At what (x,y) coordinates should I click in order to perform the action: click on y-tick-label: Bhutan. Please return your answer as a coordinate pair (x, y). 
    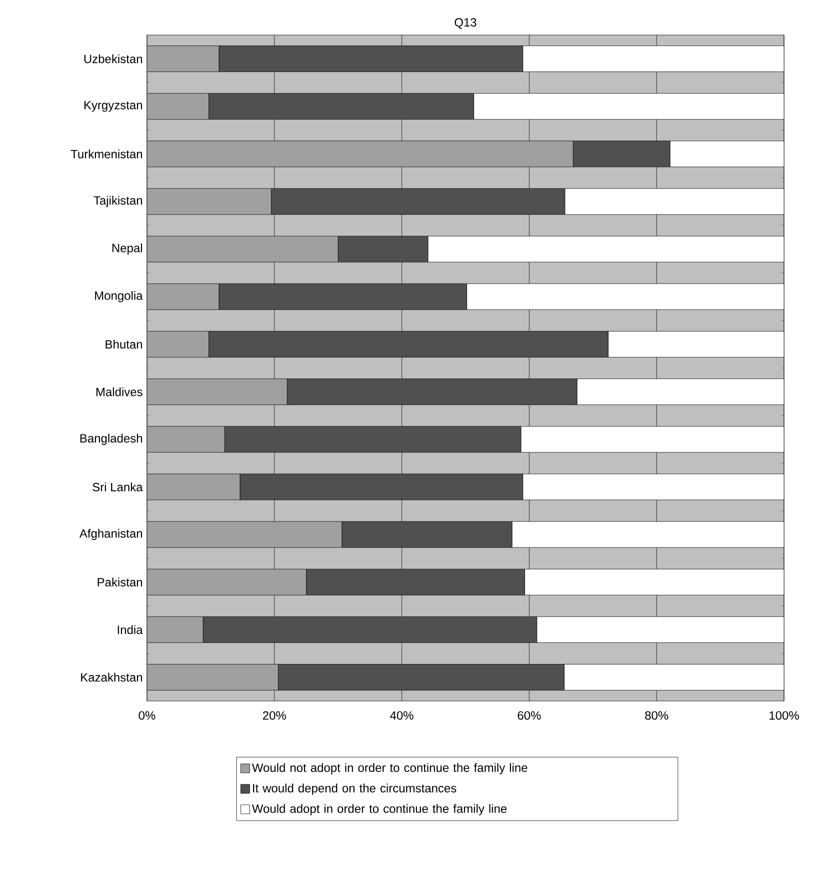
    Looking at the image, I should click on (124, 344).